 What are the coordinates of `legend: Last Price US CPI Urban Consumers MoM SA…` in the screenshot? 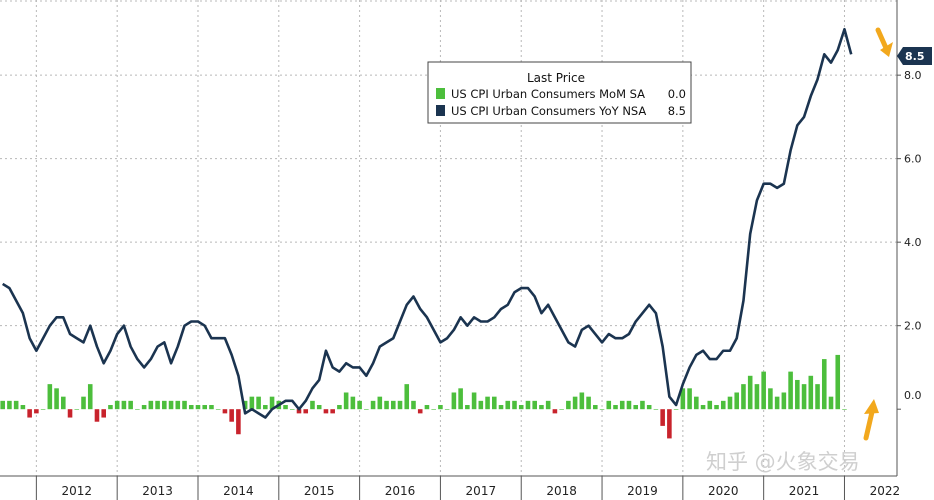 It's located at (559, 92).